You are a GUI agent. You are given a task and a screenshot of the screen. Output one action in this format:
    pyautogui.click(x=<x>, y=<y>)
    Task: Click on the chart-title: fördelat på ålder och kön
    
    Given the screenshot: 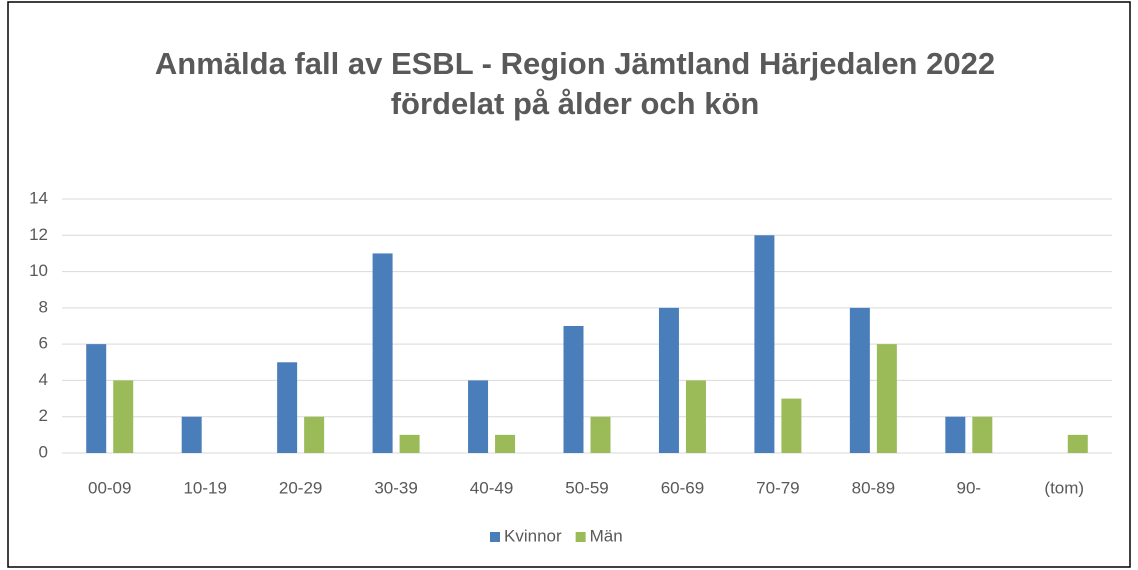 What is the action you would take?
    pyautogui.click(x=575, y=103)
    